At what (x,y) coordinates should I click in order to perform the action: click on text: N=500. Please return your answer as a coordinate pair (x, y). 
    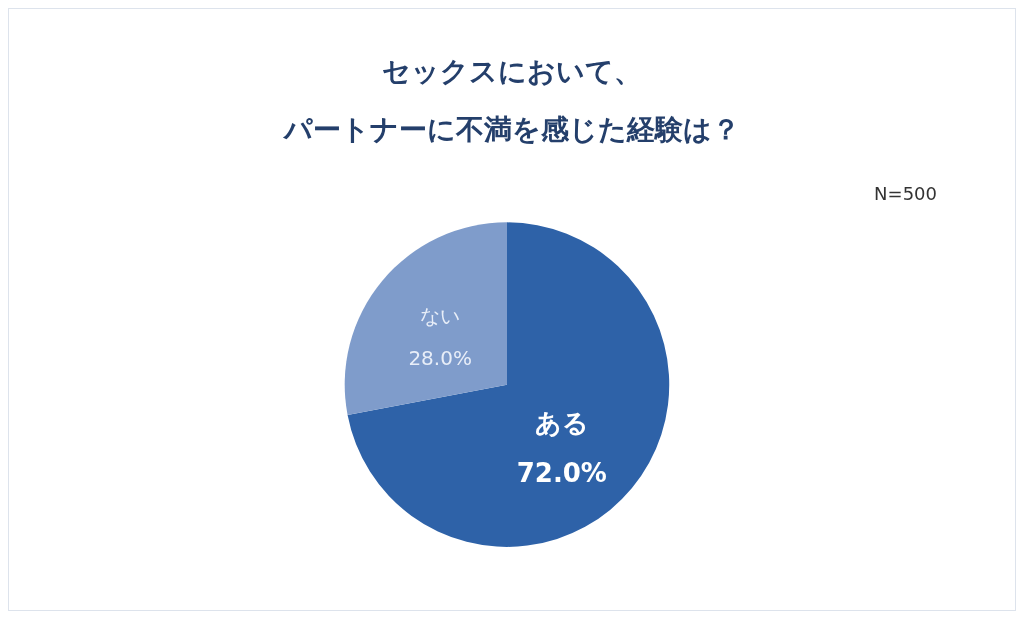
    Looking at the image, I should click on (905, 193).